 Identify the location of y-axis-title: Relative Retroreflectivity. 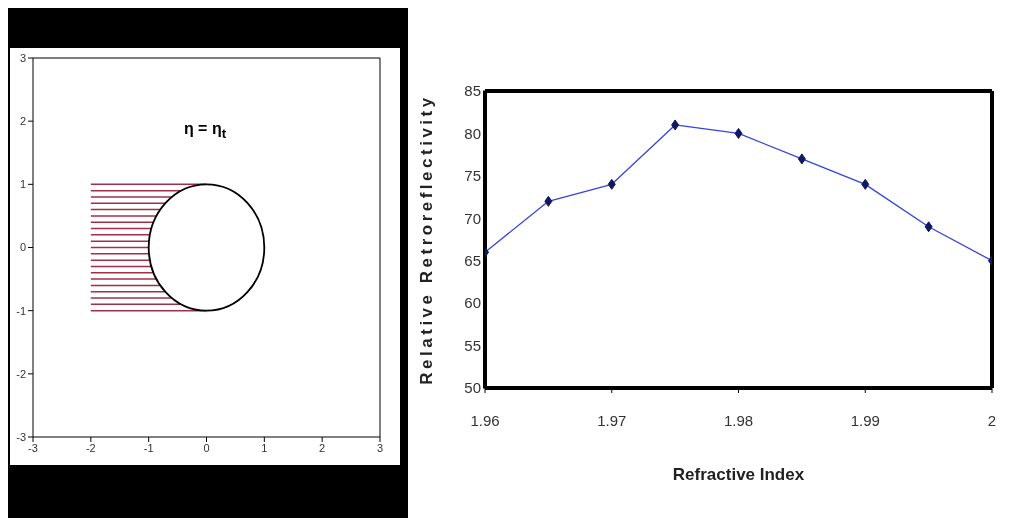
(427, 239).